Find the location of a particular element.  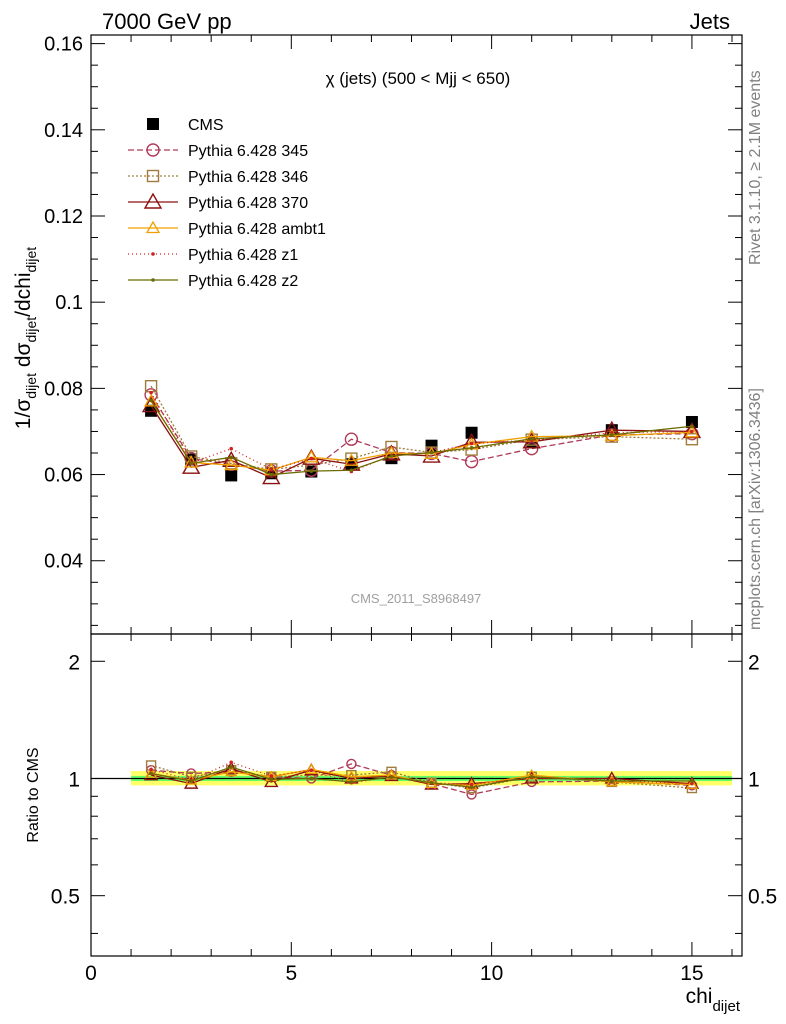

main-y-axis-label: 1/σdijet dσdijet/dchidijet is located at coordinates (25, 338).